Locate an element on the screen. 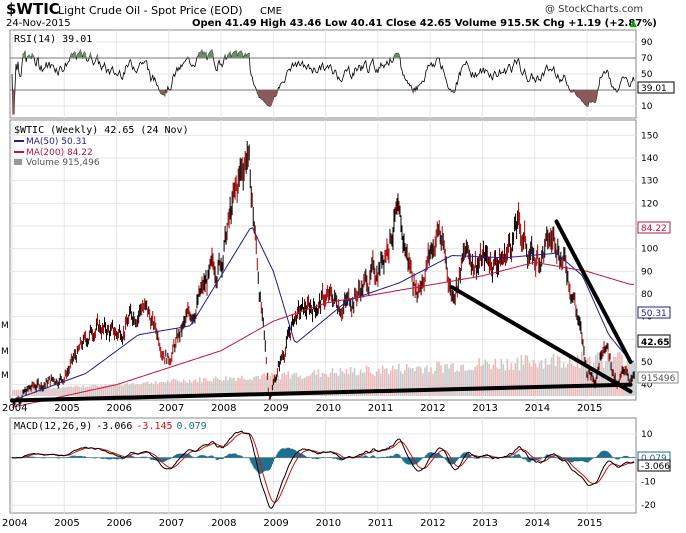  x-tick-label-bottom: 2007 is located at coordinates (171, 523).